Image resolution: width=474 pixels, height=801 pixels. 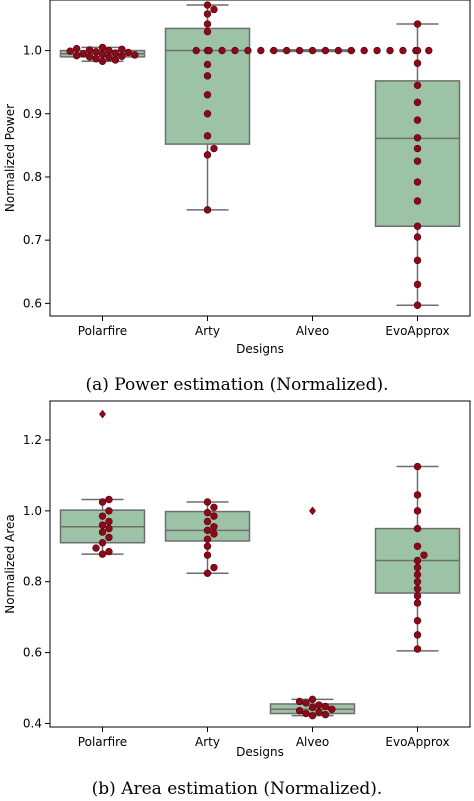 I want to click on area-x-tick-label: Polarfire, so click(x=102, y=742).